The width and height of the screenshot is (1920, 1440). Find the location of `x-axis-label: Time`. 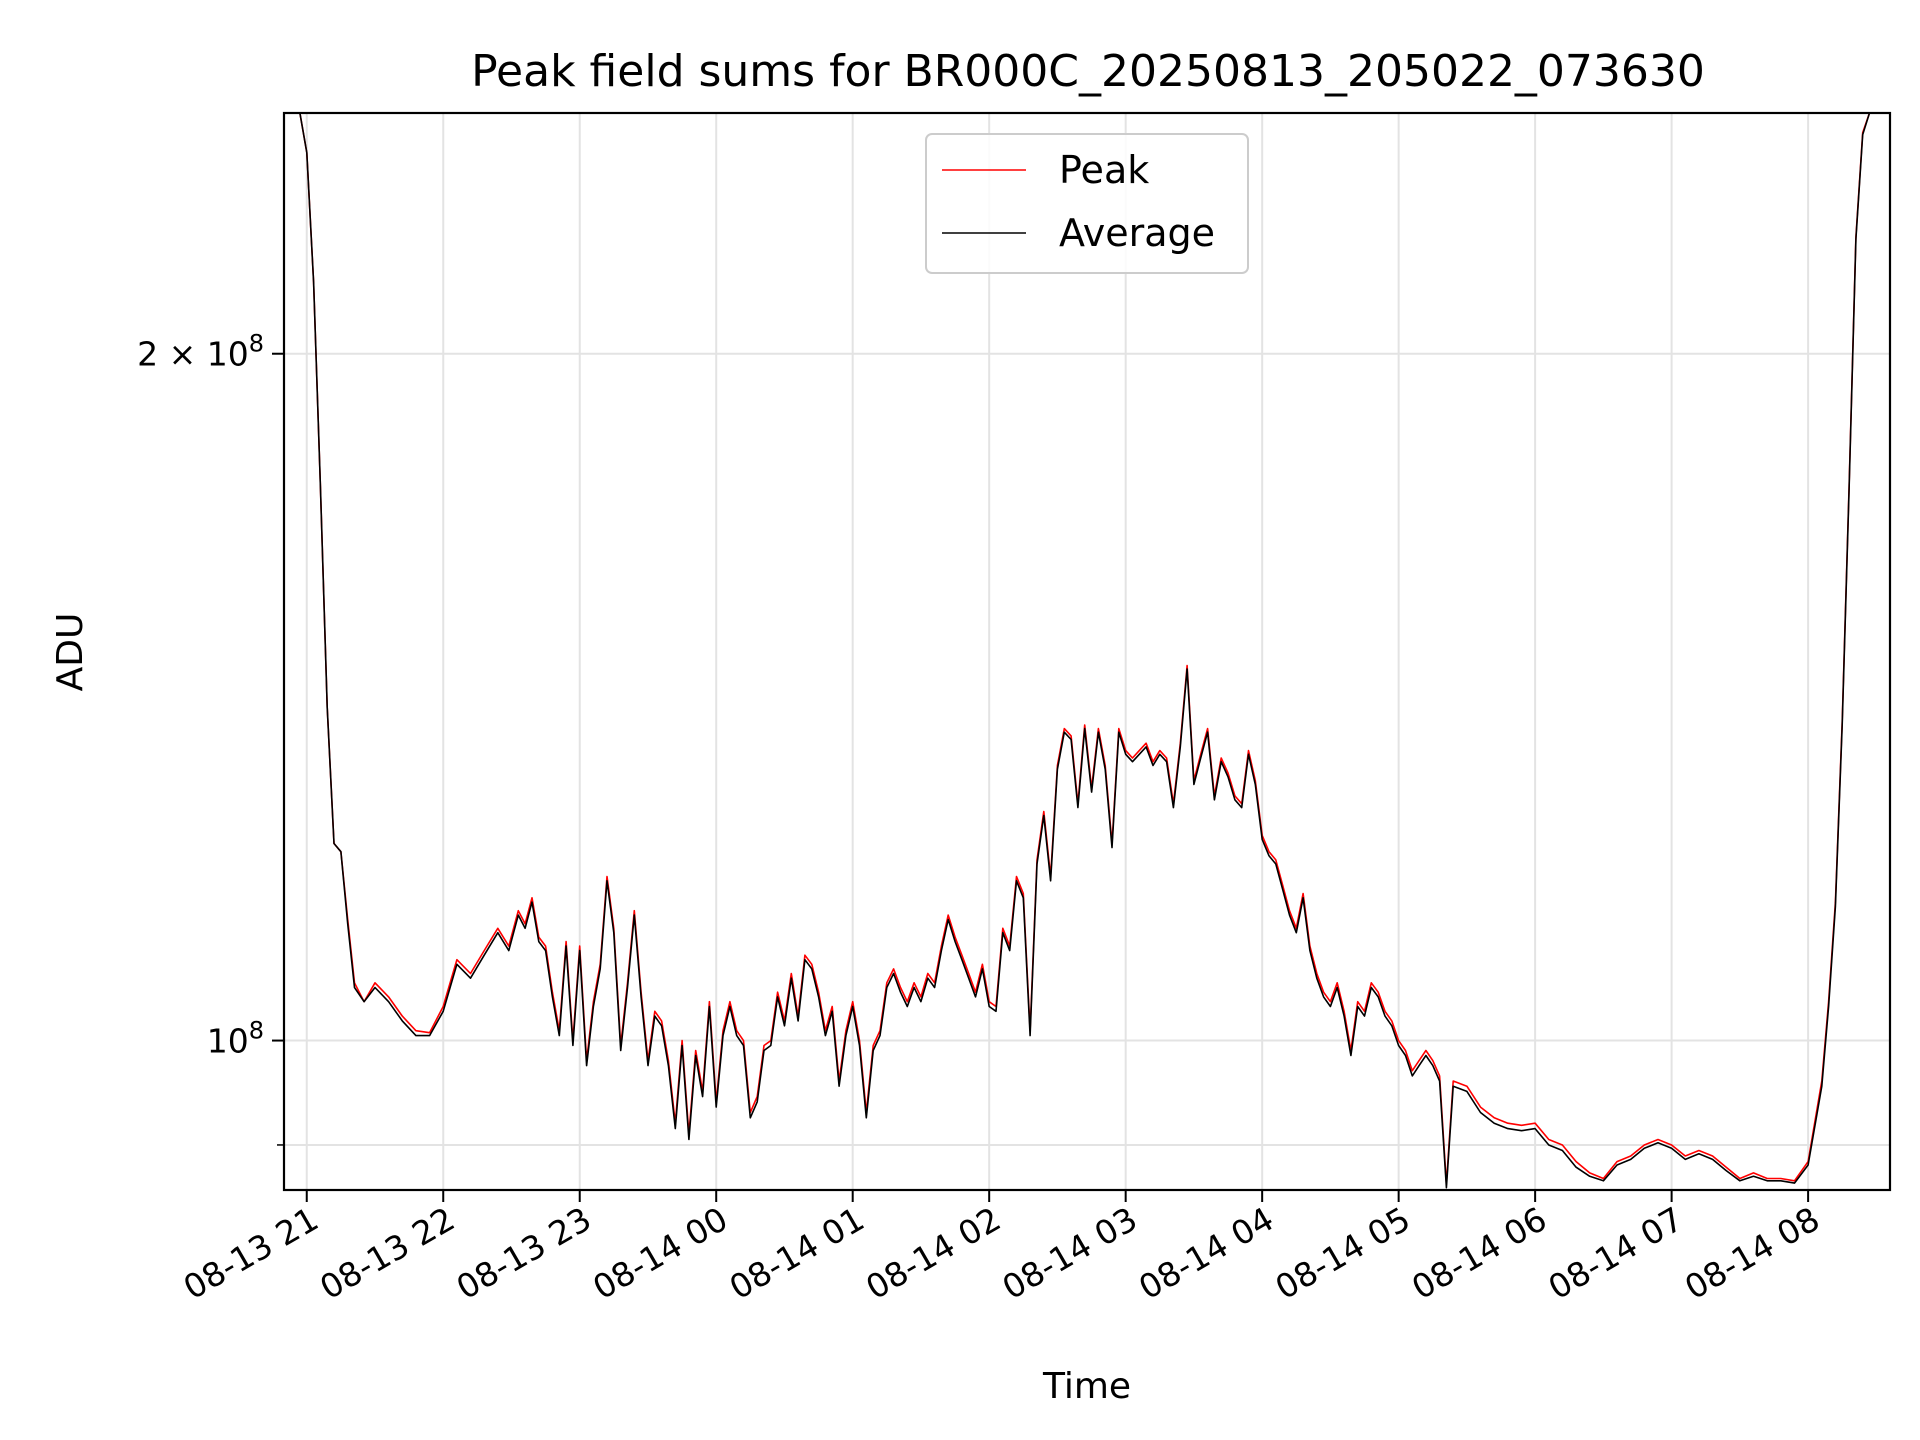

x-axis-label: Time is located at coordinates (1086, 1386).